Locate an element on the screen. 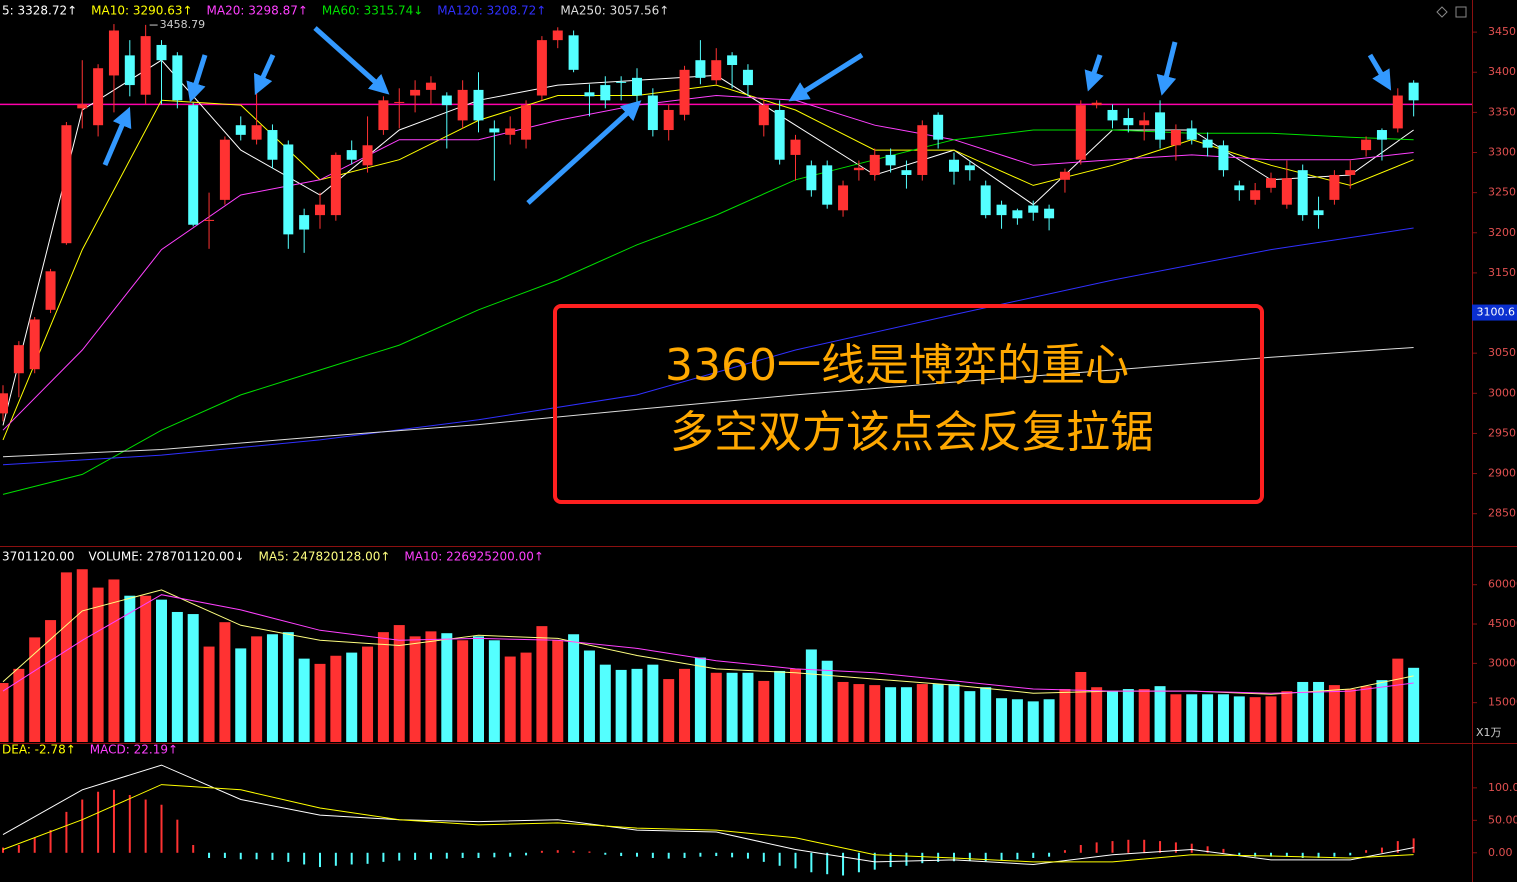 This screenshot has width=1517, height=882. y-tick-label: 3200 is located at coordinates (1502, 232).